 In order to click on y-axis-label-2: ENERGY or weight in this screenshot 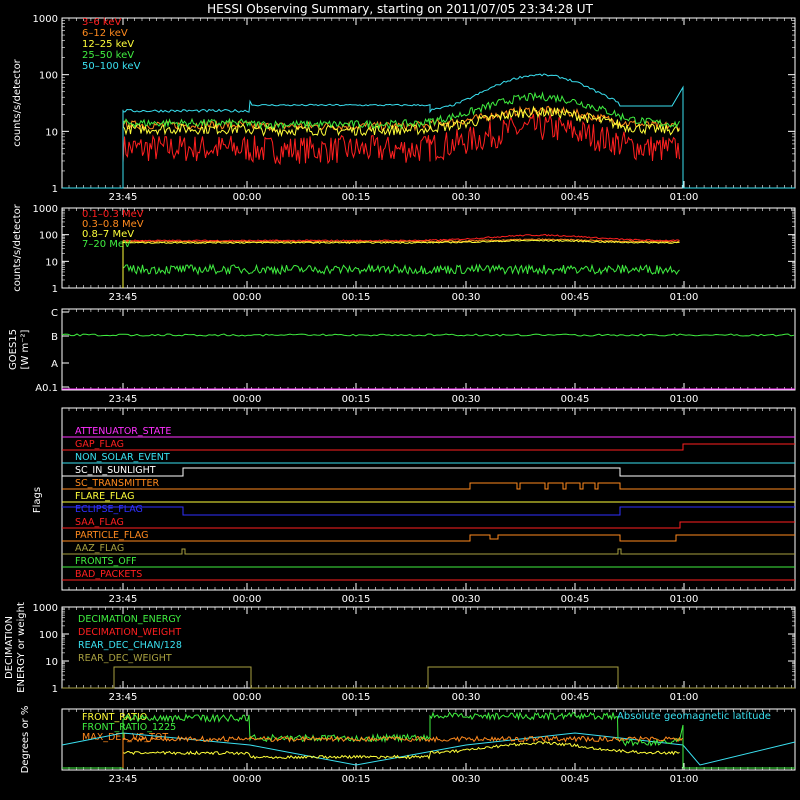, I will do `click(21, 647)`.